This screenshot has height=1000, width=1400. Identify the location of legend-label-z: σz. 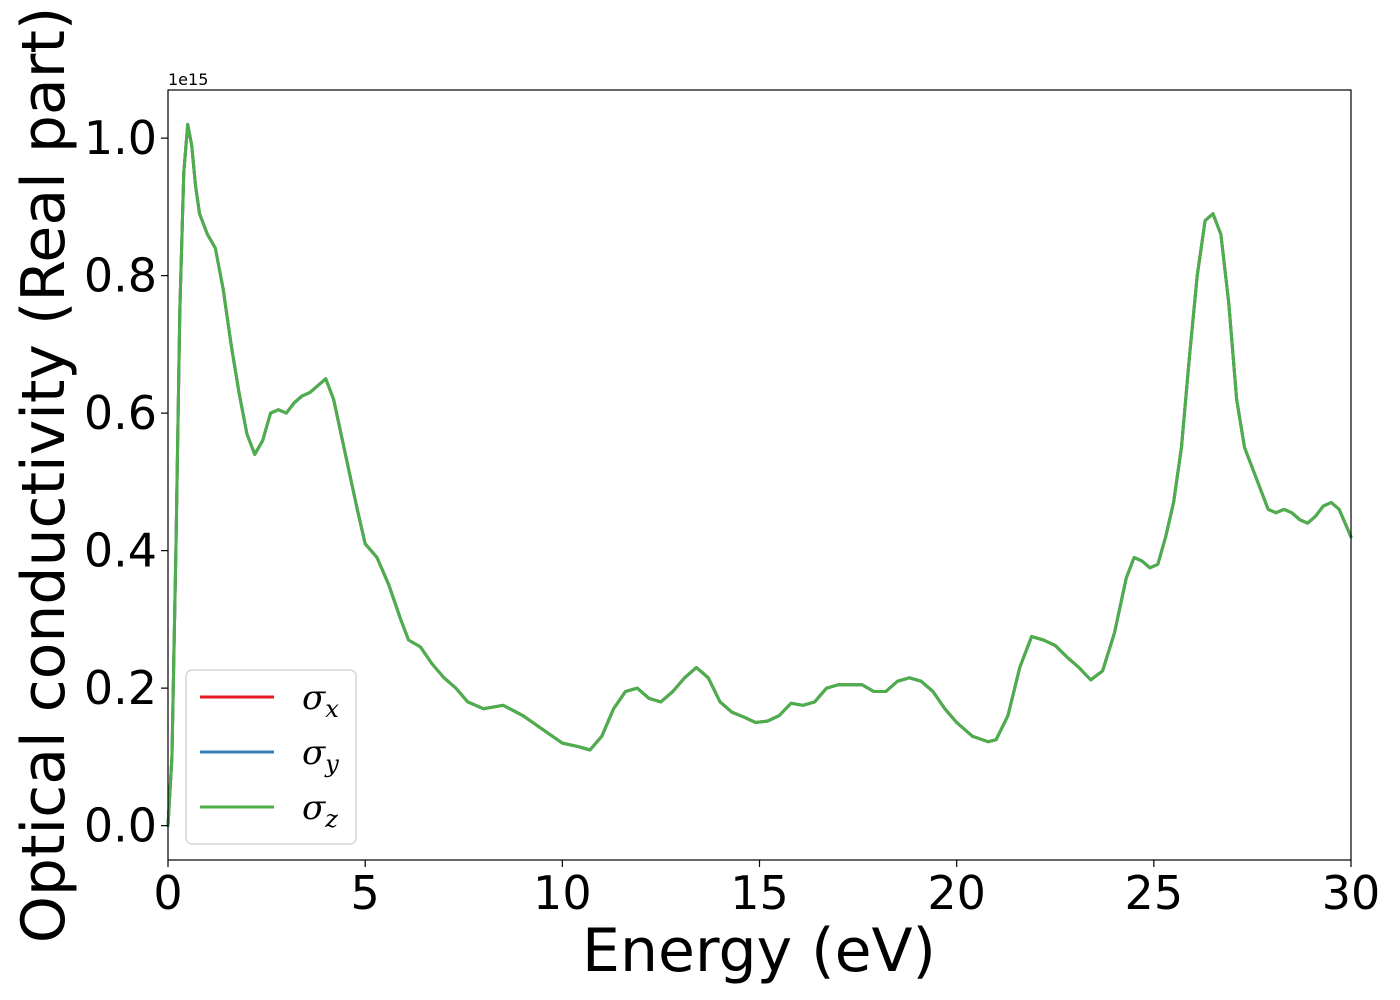
(320, 810).